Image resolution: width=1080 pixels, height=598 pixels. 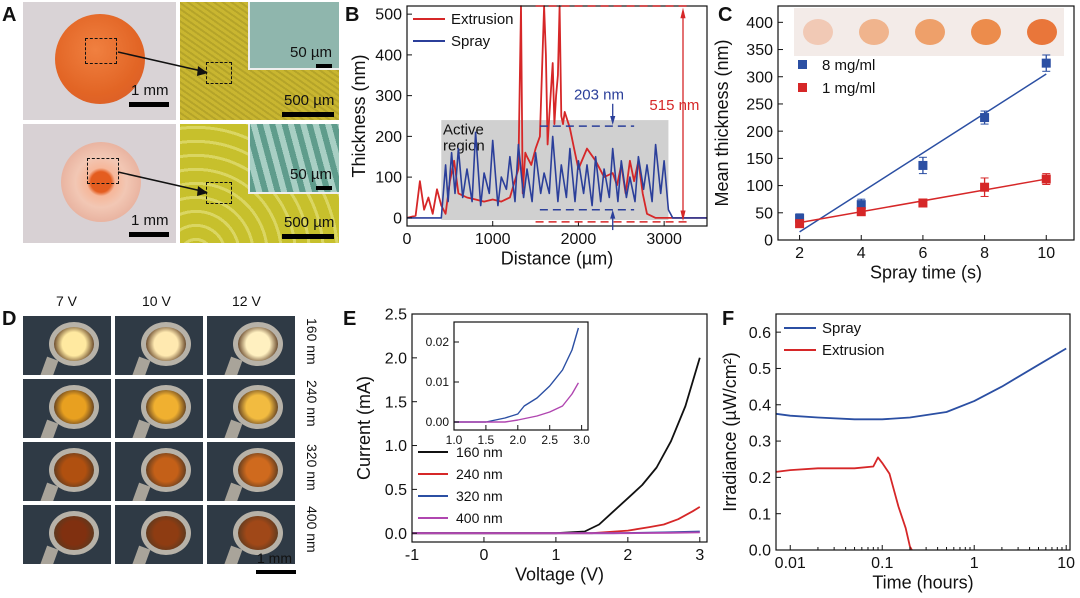 What do you see at coordinates (579, 239) in the screenshot?
I see `x-tick-label: 2000` at bounding box center [579, 239].